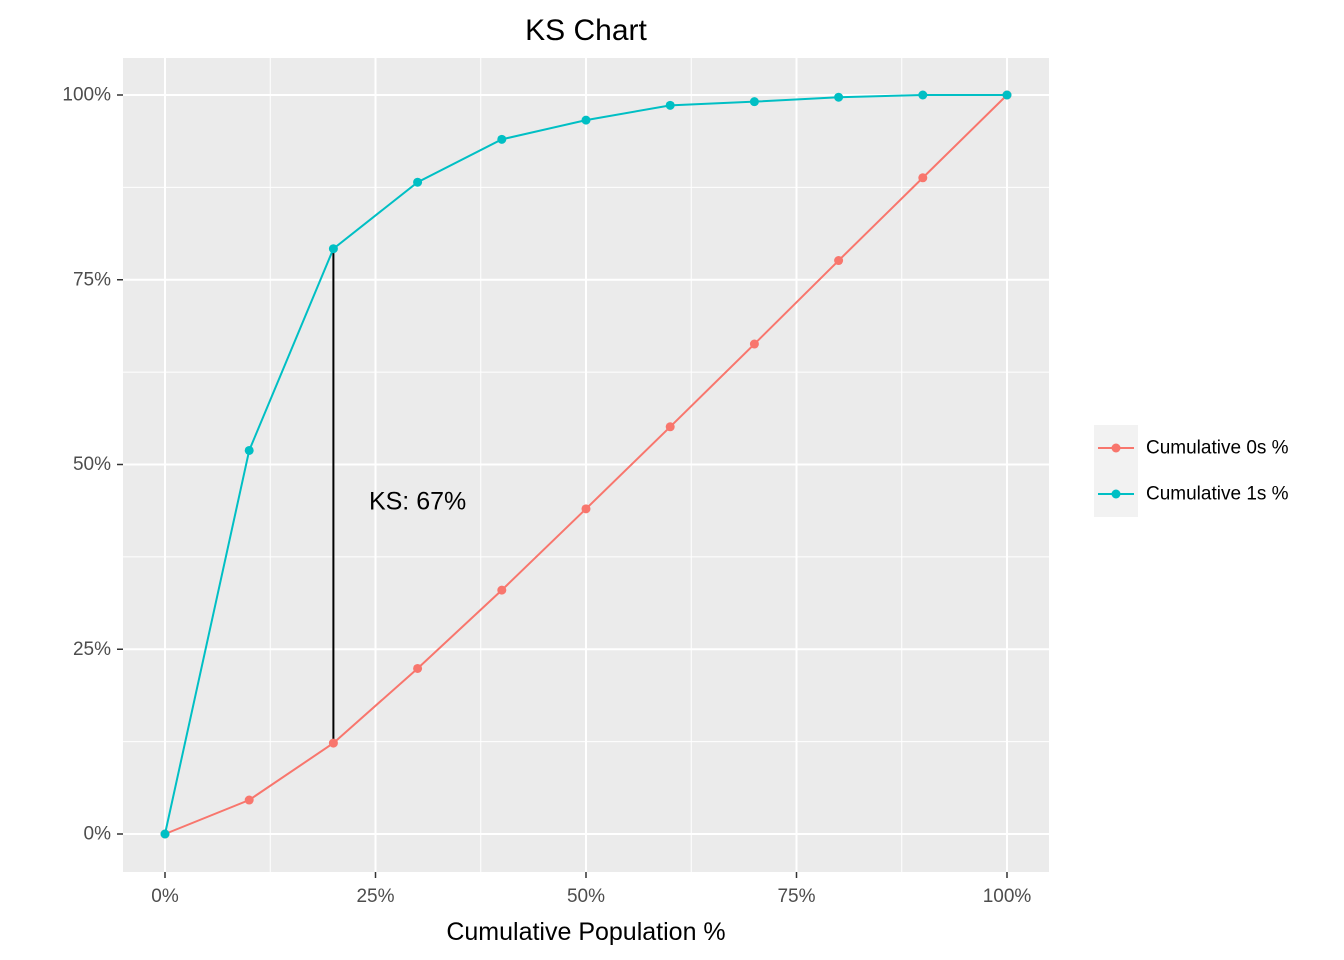 The image size is (1344, 960). I want to click on x-tick-label: 100%, so click(1007, 896).